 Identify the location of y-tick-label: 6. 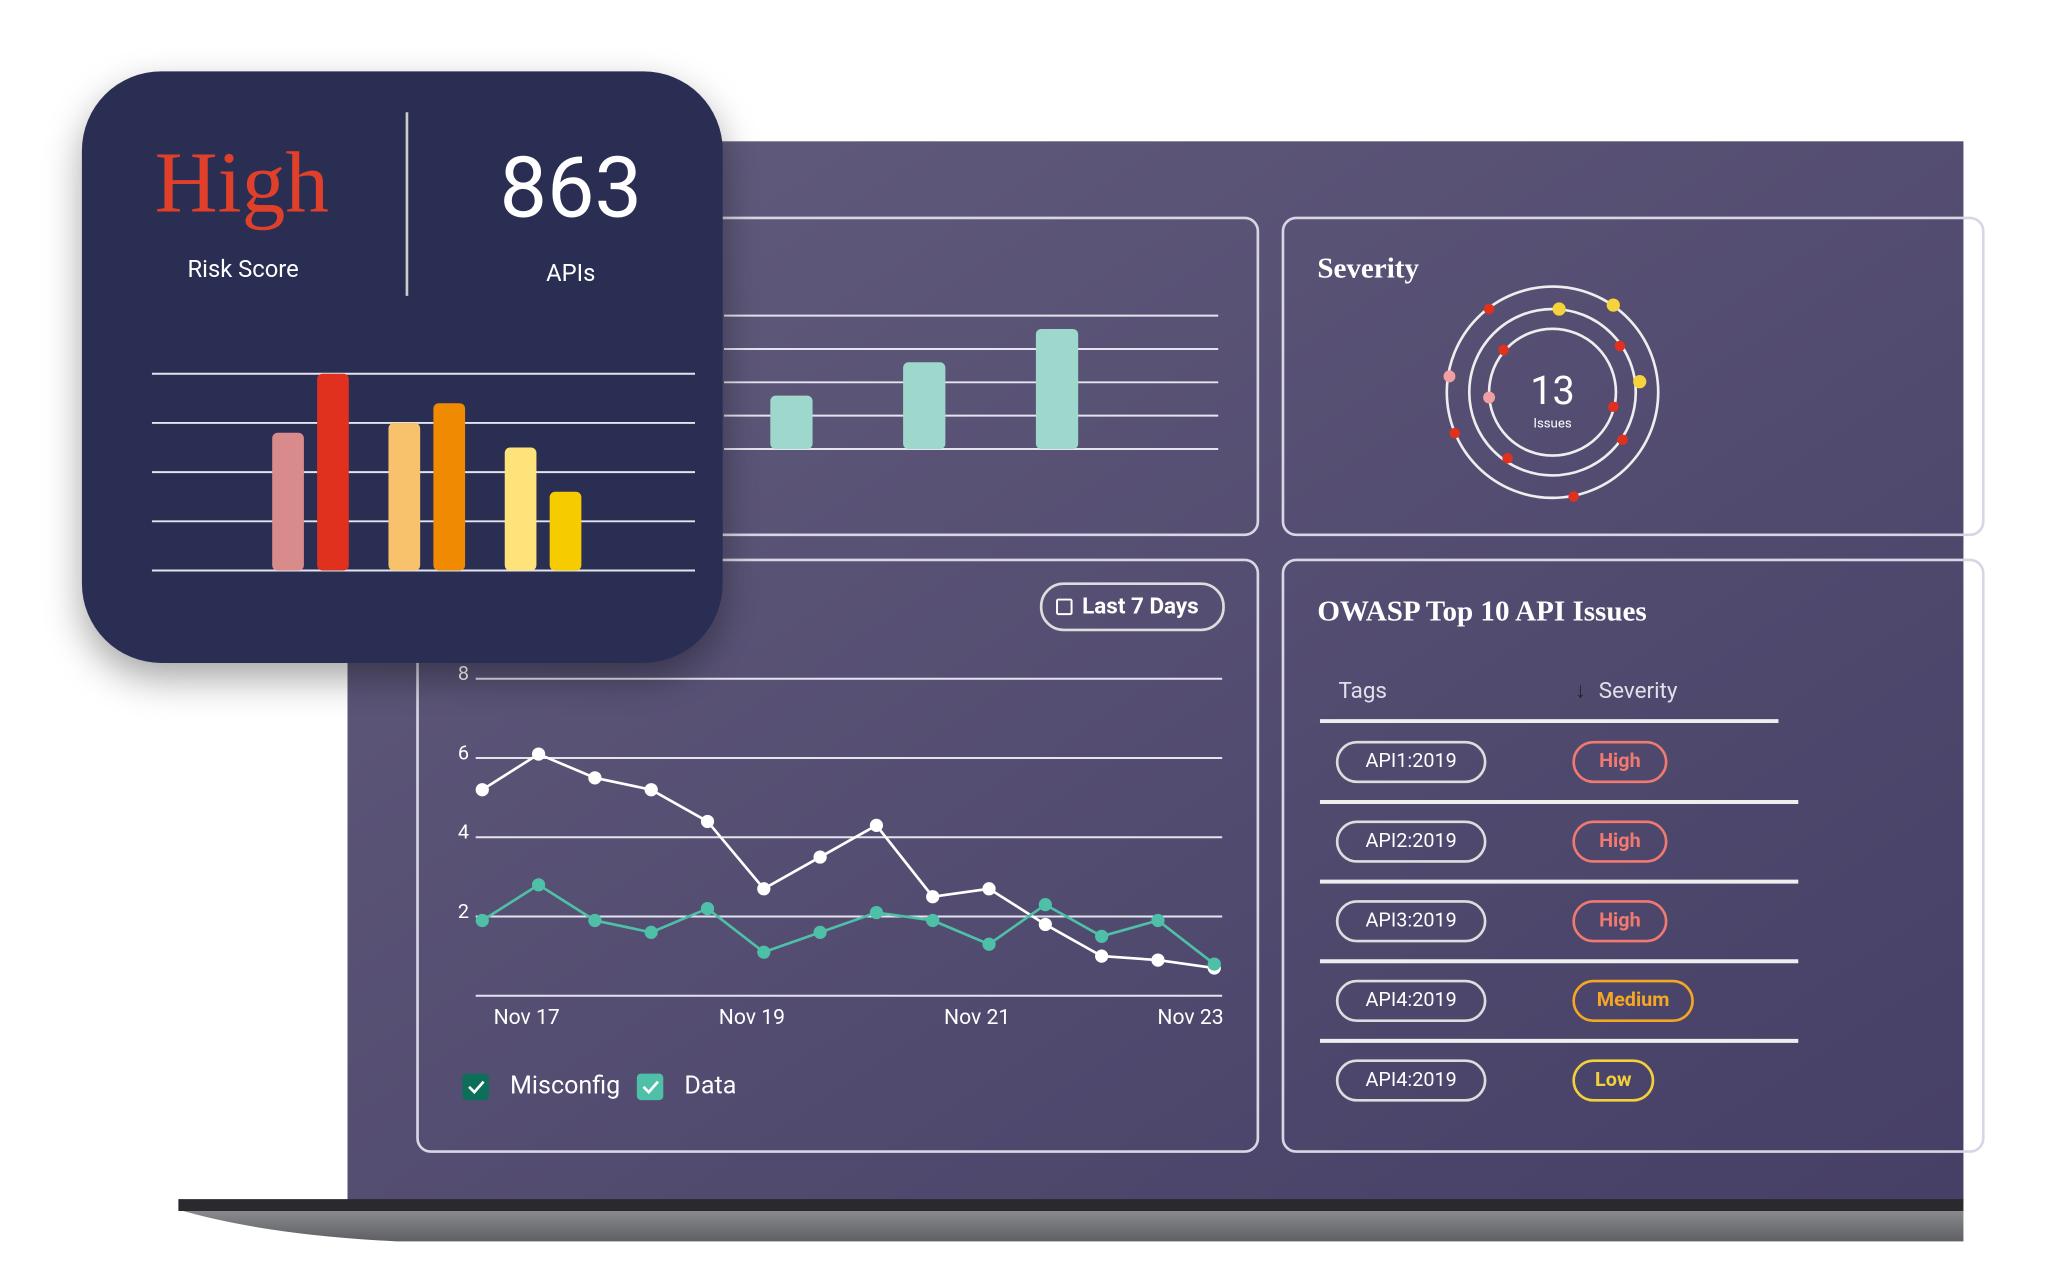
(463, 752).